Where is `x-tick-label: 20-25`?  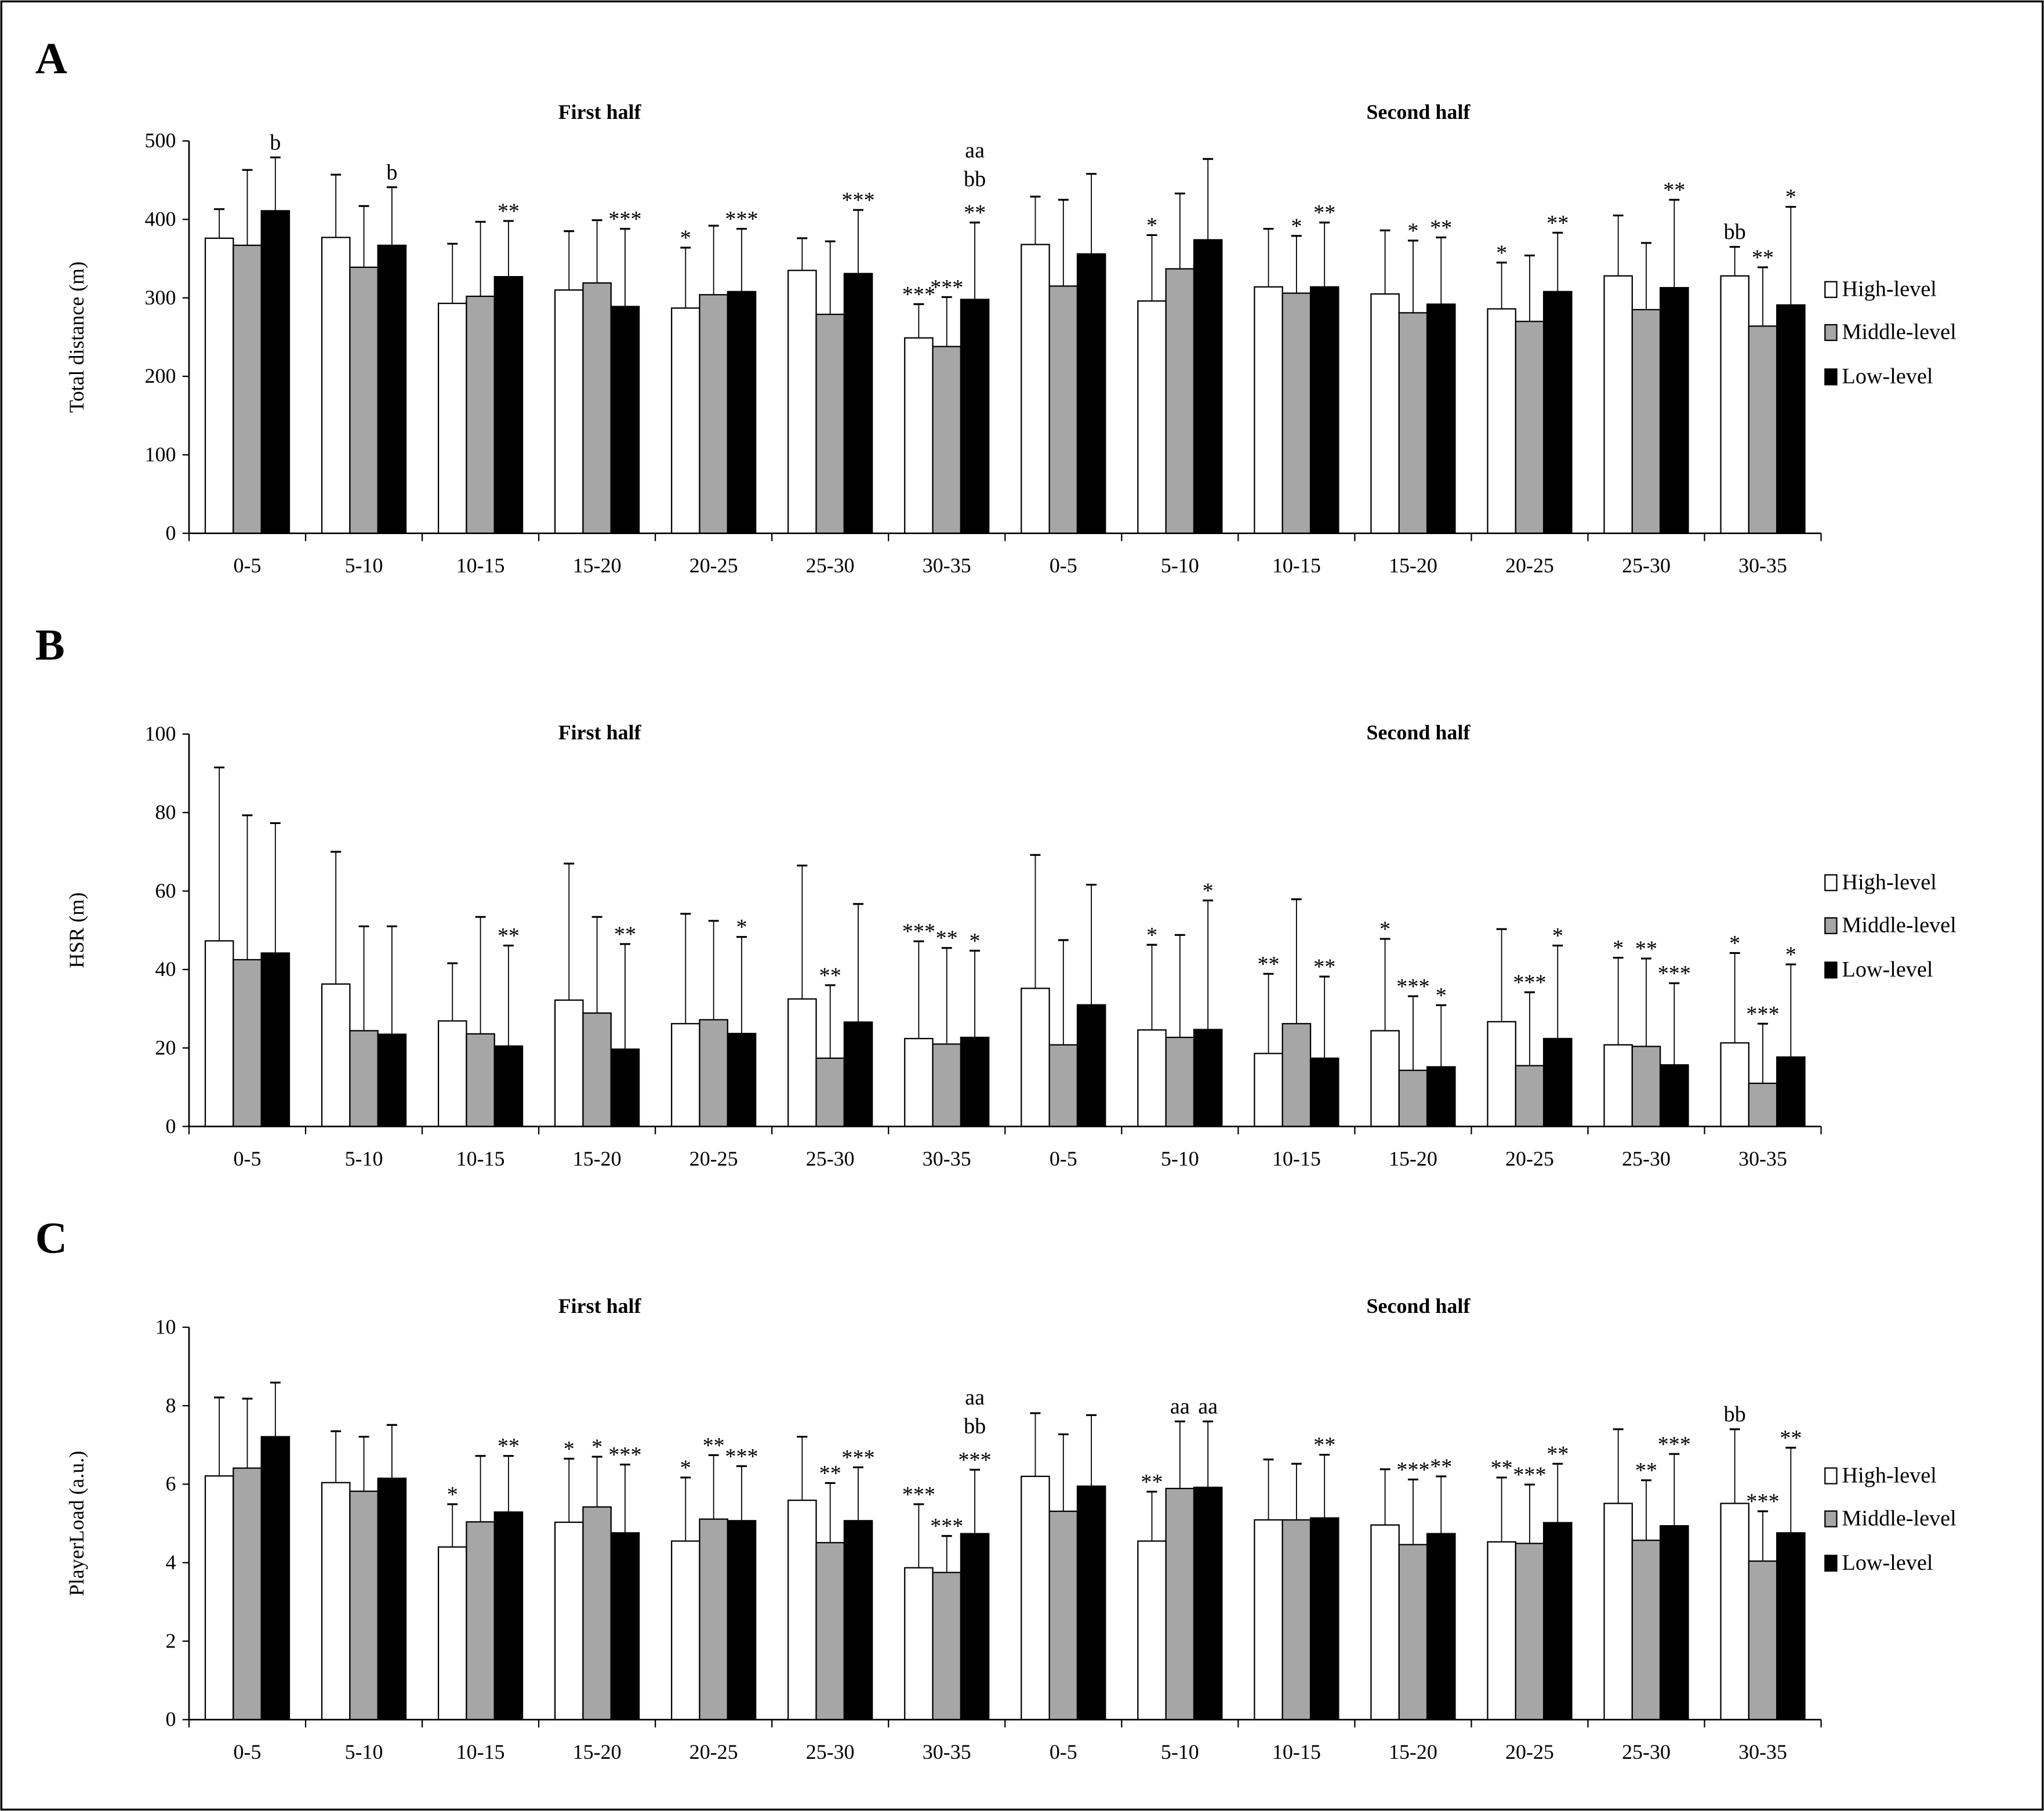
x-tick-label: 20-25 is located at coordinates (713, 565).